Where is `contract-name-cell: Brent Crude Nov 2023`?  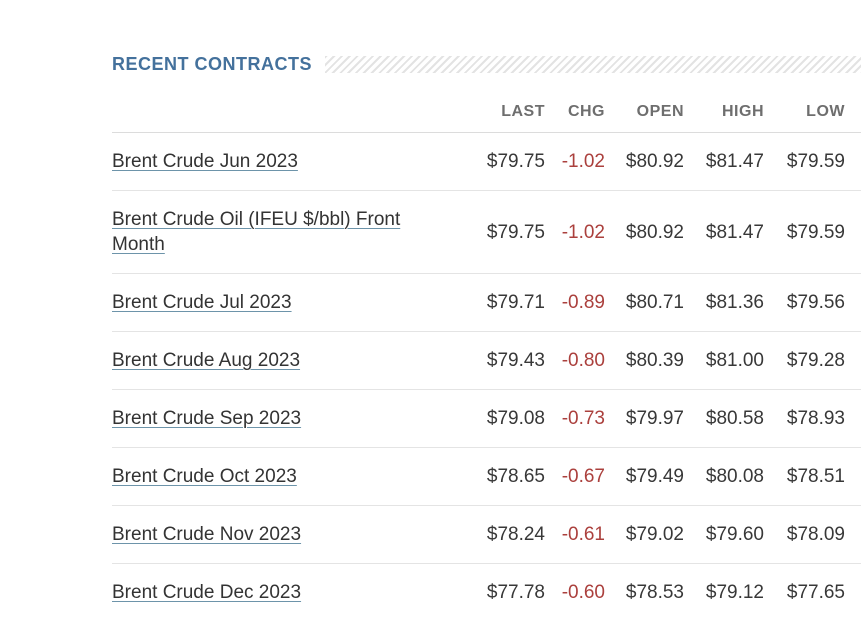 contract-name-cell: Brent Crude Nov 2023 is located at coordinates (272, 534).